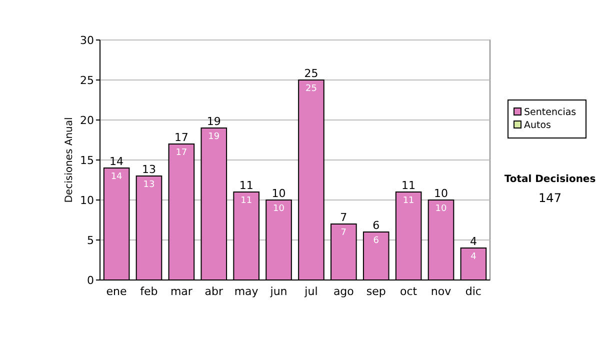  What do you see at coordinates (550, 112) in the screenshot?
I see `legend-label: Sentencias` at bounding box center [550, 112].